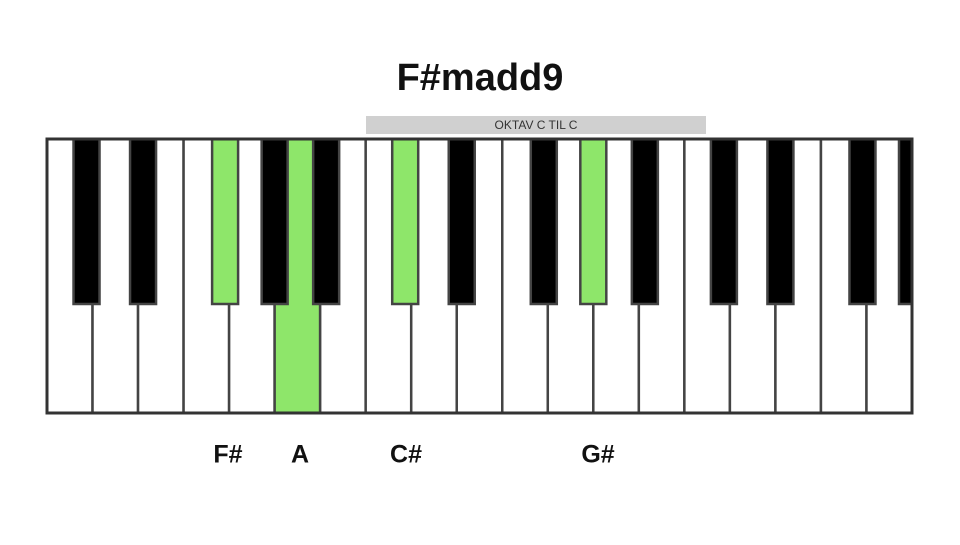 The image size is (960, 545). I want to click on note-label: G#, so click(597, 455).